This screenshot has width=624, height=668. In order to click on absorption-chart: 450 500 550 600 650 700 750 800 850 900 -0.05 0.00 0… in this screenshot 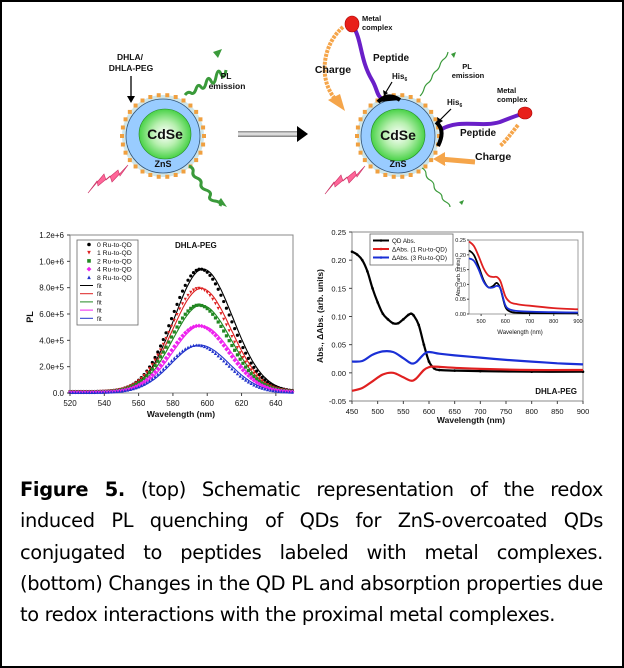, I will do `click(452, 326)`.